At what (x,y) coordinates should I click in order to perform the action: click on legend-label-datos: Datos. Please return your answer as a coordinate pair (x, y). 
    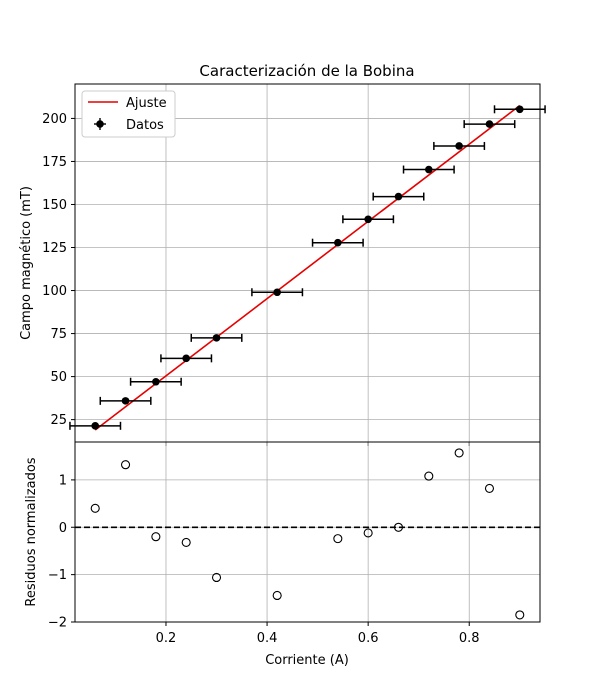
    Looking at the image, I should click on (145, 125).